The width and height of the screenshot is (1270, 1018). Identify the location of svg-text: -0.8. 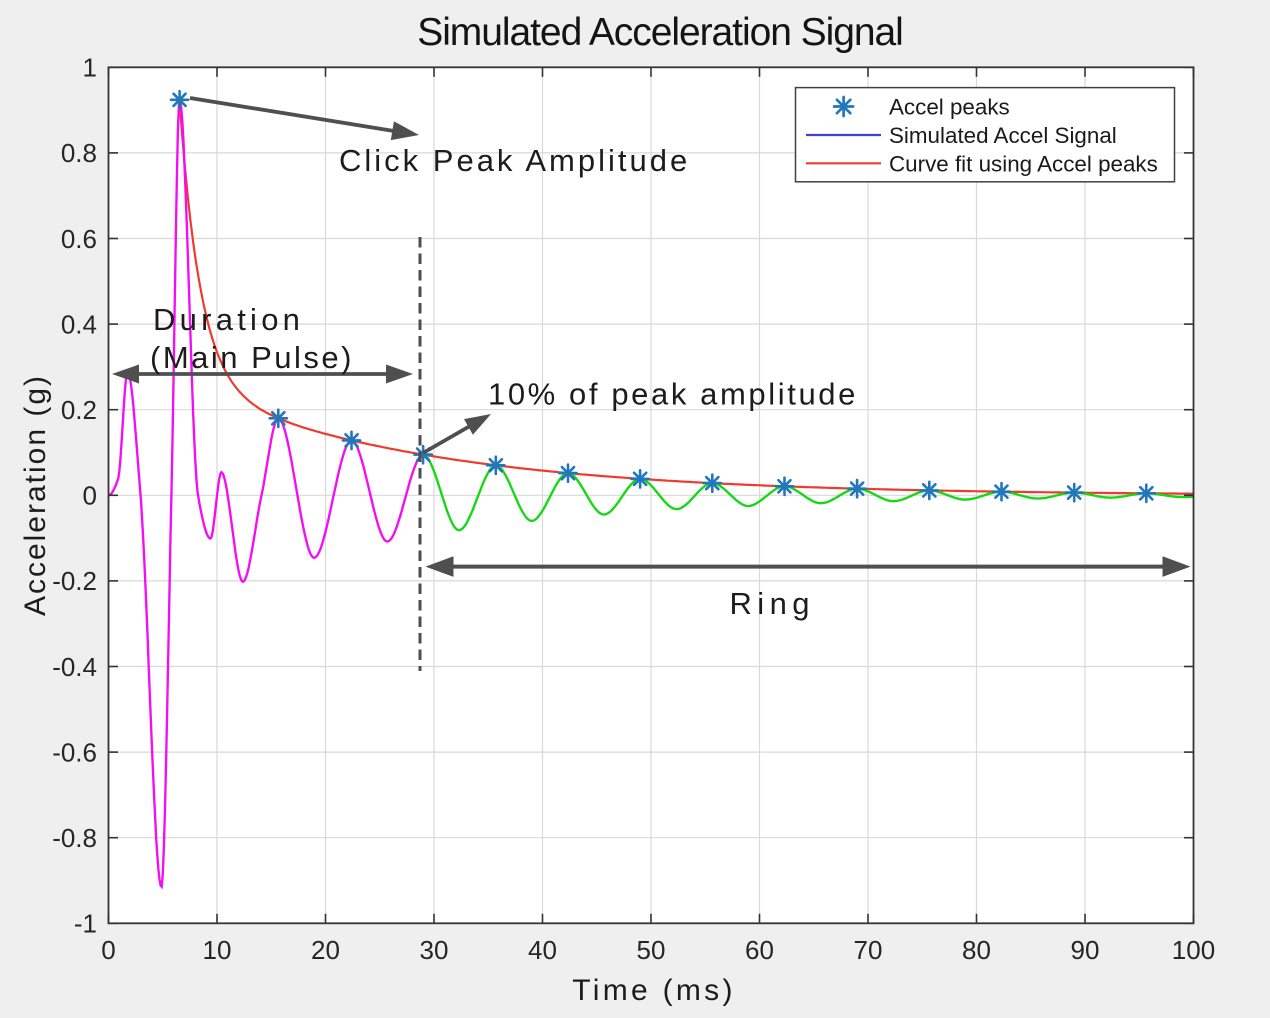
(74, 838).